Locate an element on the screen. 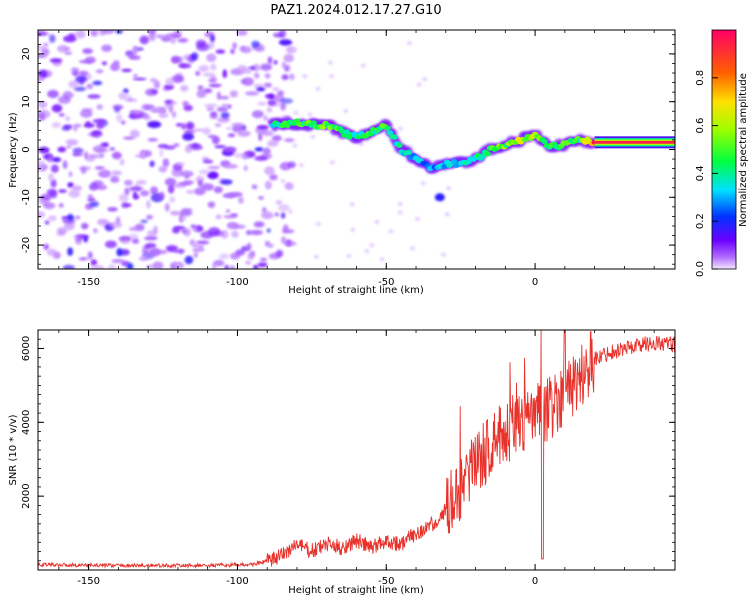 Image resolution: width=750 pixels, height=600 pixels. y-tick-label: -10 is located at coordinates (26, 197).